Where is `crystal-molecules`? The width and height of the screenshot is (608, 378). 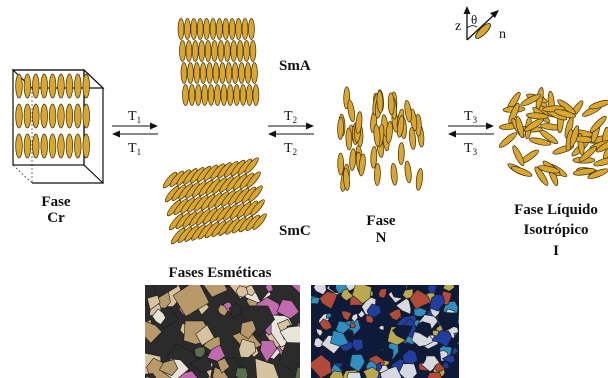 crystal-molecules is located at coordinates (52, 116).